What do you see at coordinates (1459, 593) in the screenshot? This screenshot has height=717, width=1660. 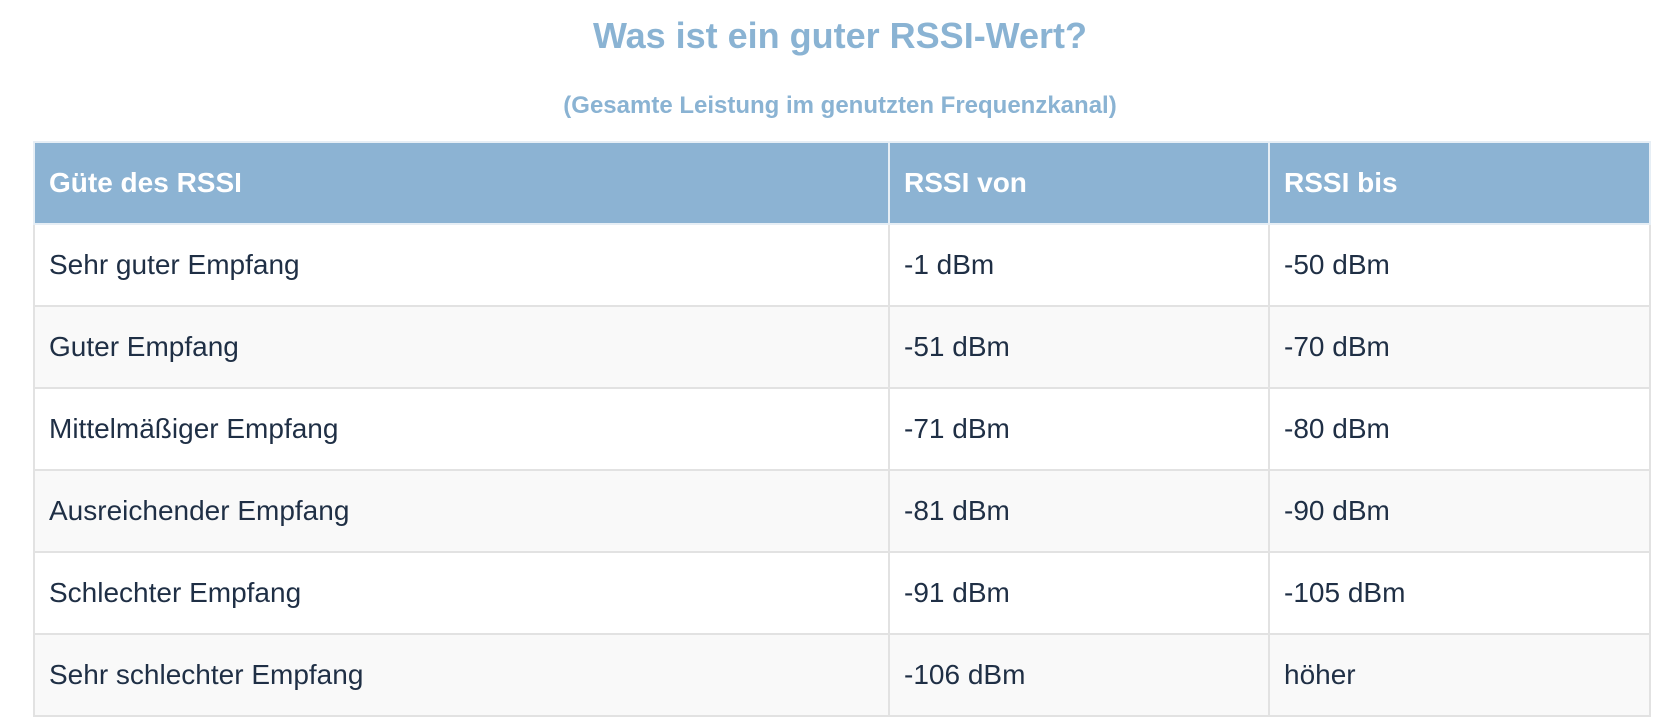 I see `rssi-to-cell: -105 dBm` at bounding box center [1459, 593].